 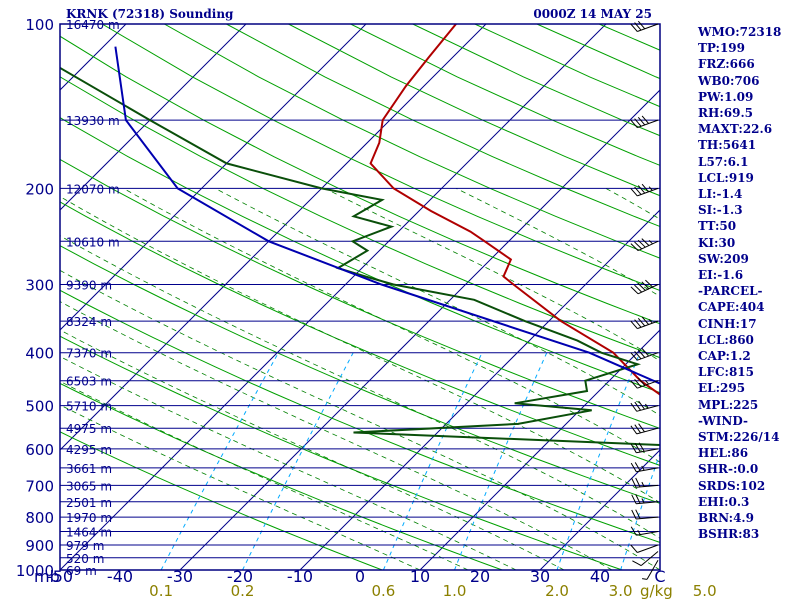 I want to click on index-value: CAPE:404, so click(x=731, y=307).